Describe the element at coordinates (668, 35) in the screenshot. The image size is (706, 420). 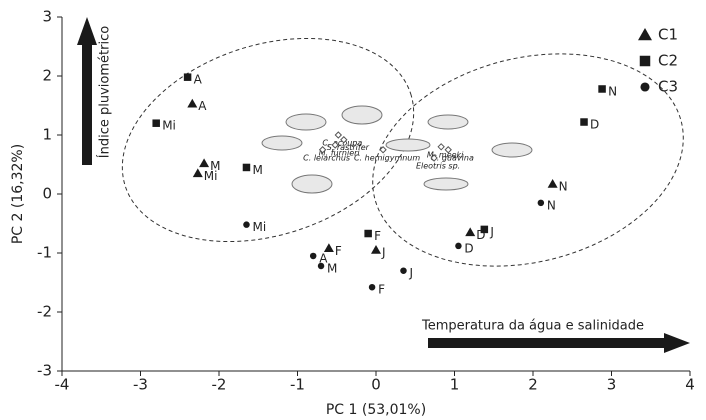
I see `legend-label: C1` at that location.